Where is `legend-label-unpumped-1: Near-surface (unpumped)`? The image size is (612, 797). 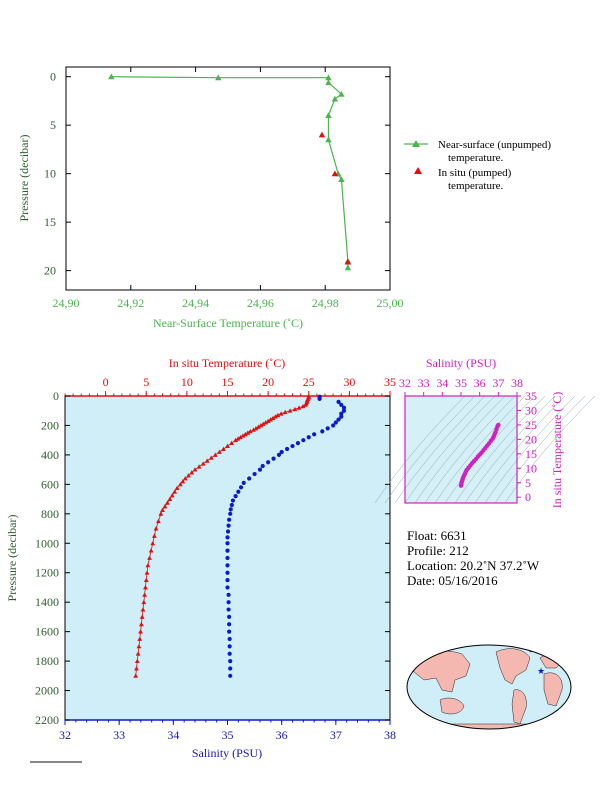
legend-label-unpumped-1: Near-surface (unpumped) is located at coordinates (494, 145).